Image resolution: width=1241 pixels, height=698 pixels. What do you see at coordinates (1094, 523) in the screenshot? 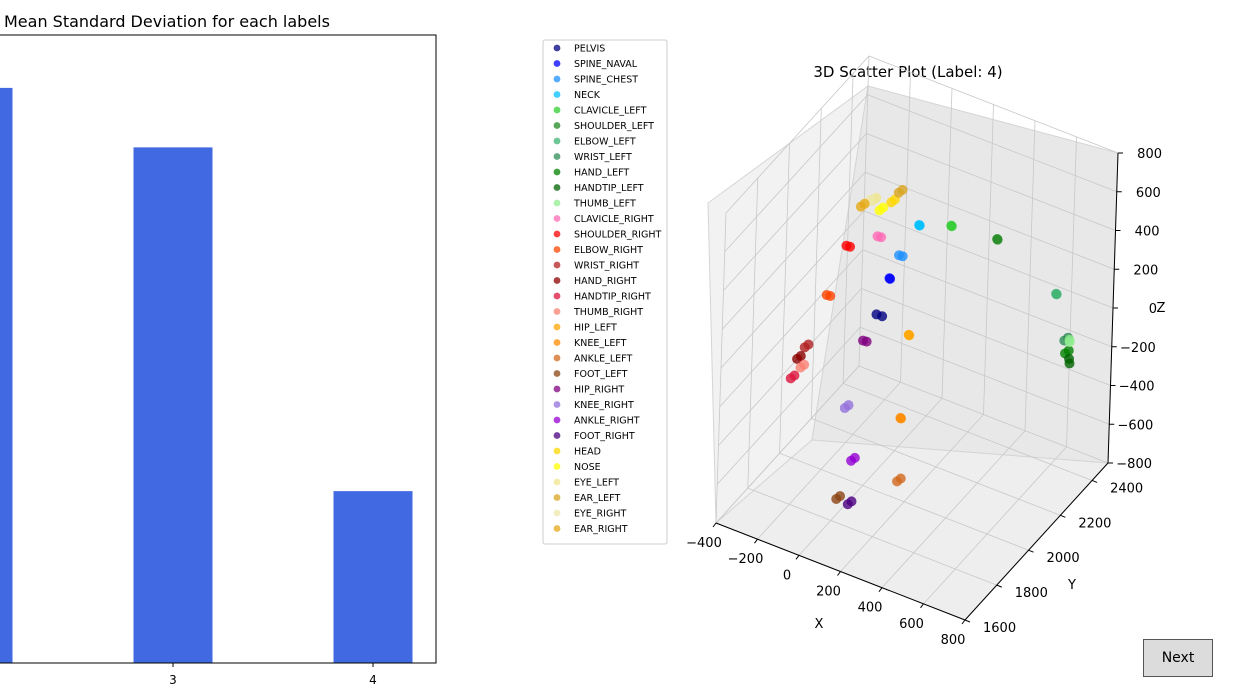
I see `y-tick-label: 2200` at bounding box center [1094, 523].